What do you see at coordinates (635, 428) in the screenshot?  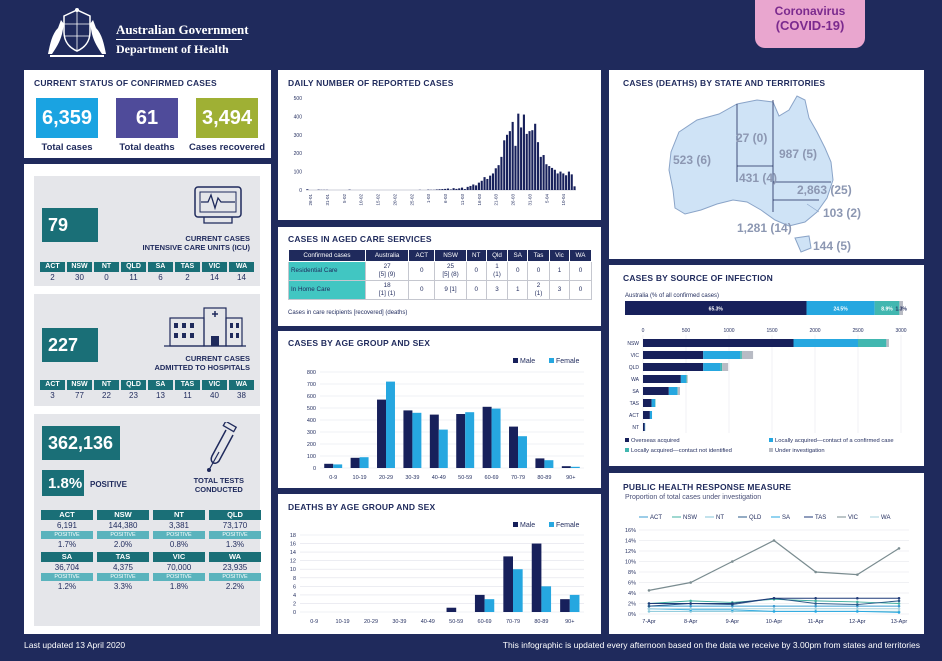 I see `y-tick-label: NT` at bounding box center [635, 428].